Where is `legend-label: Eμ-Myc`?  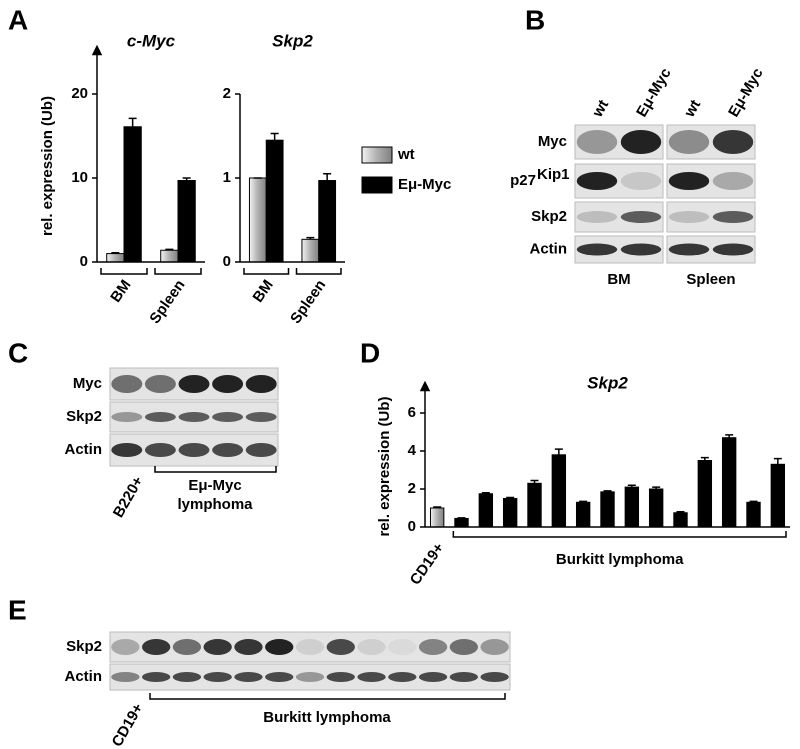
legend-label: Eμ-Myc is located at coordinates (424, 184).